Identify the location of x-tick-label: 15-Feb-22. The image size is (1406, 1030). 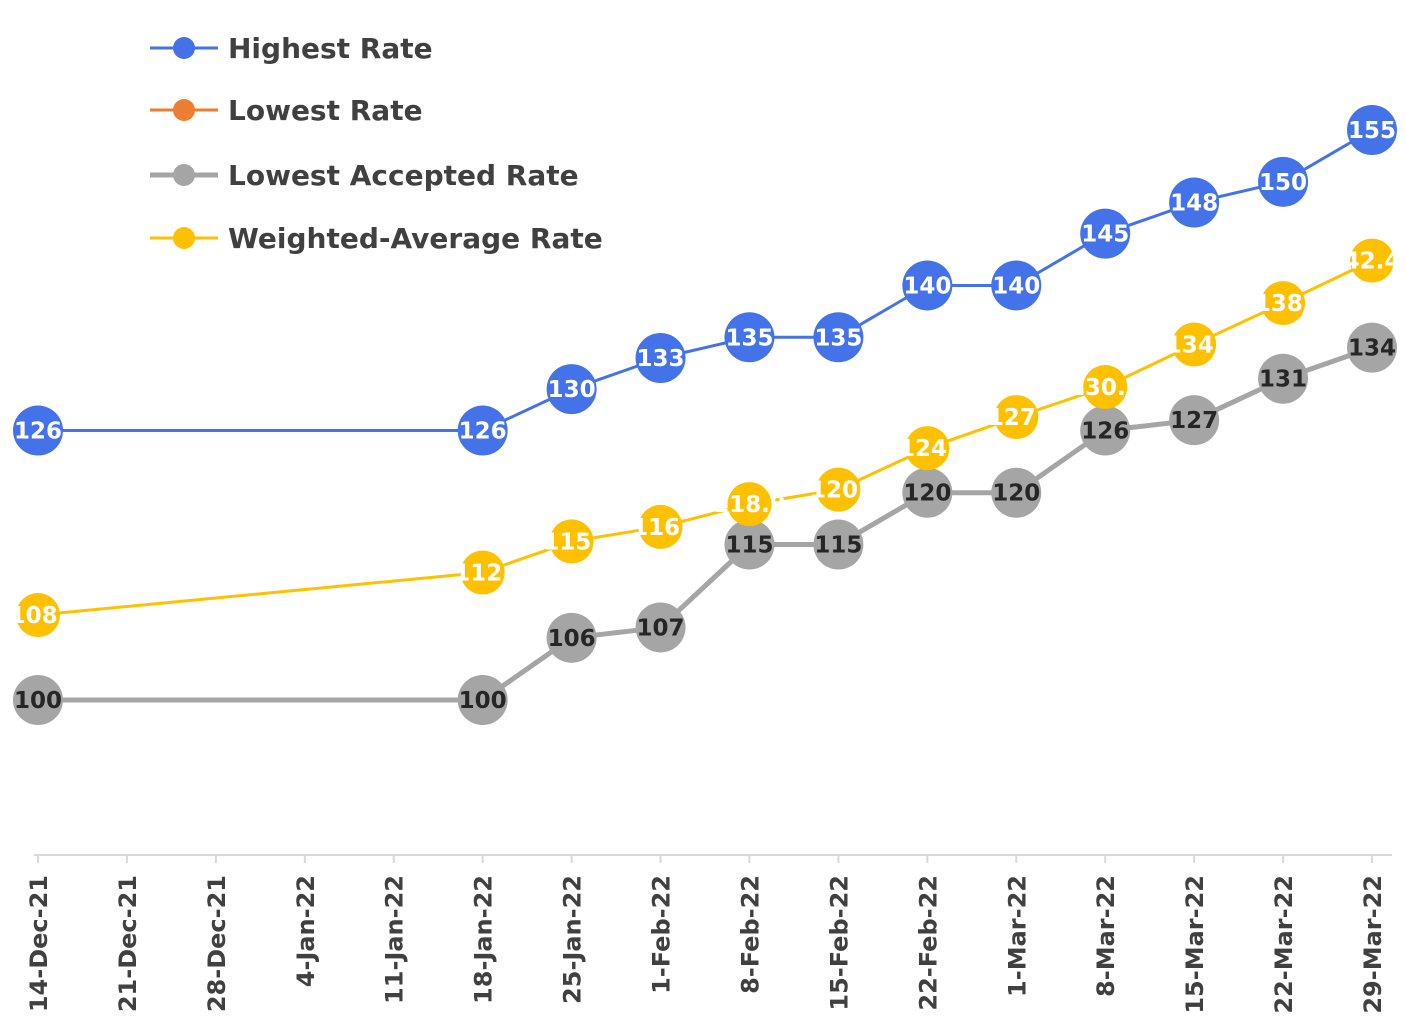
(839, 943).